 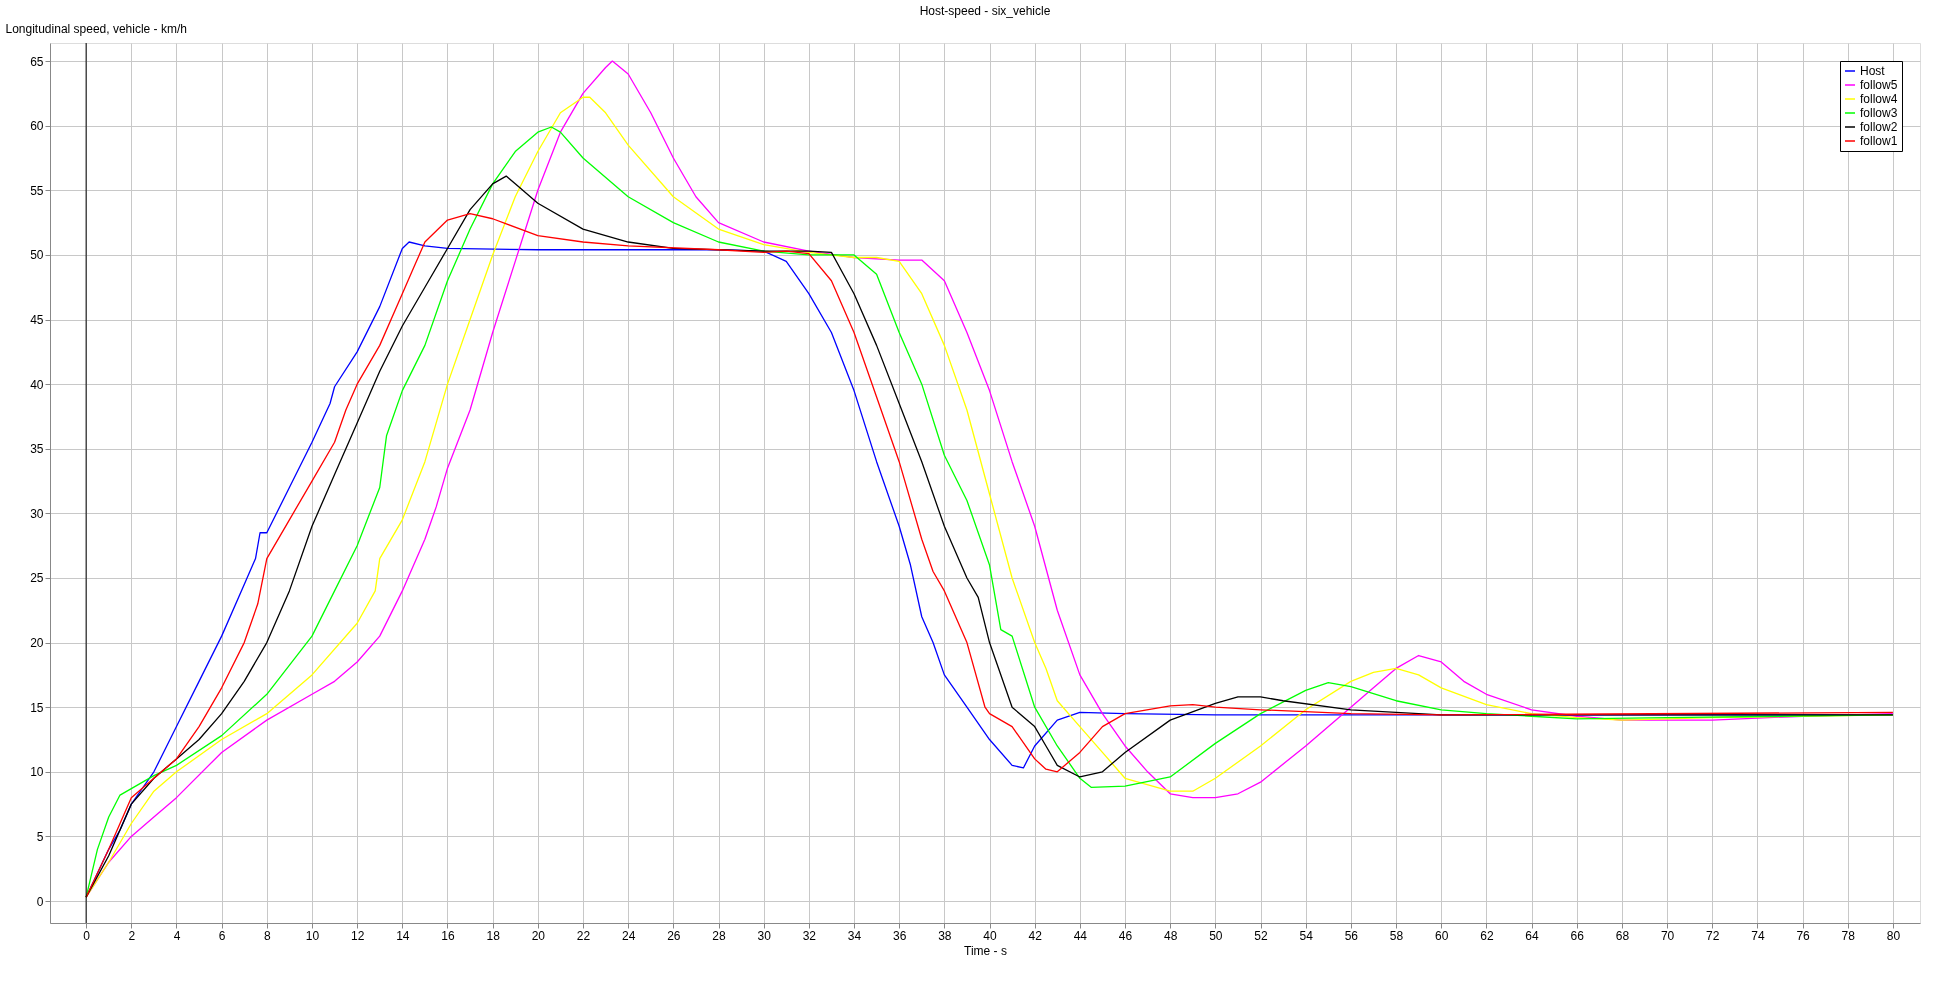 I want to click on x-axis-title: Time - s, so click(x=985, y=950).